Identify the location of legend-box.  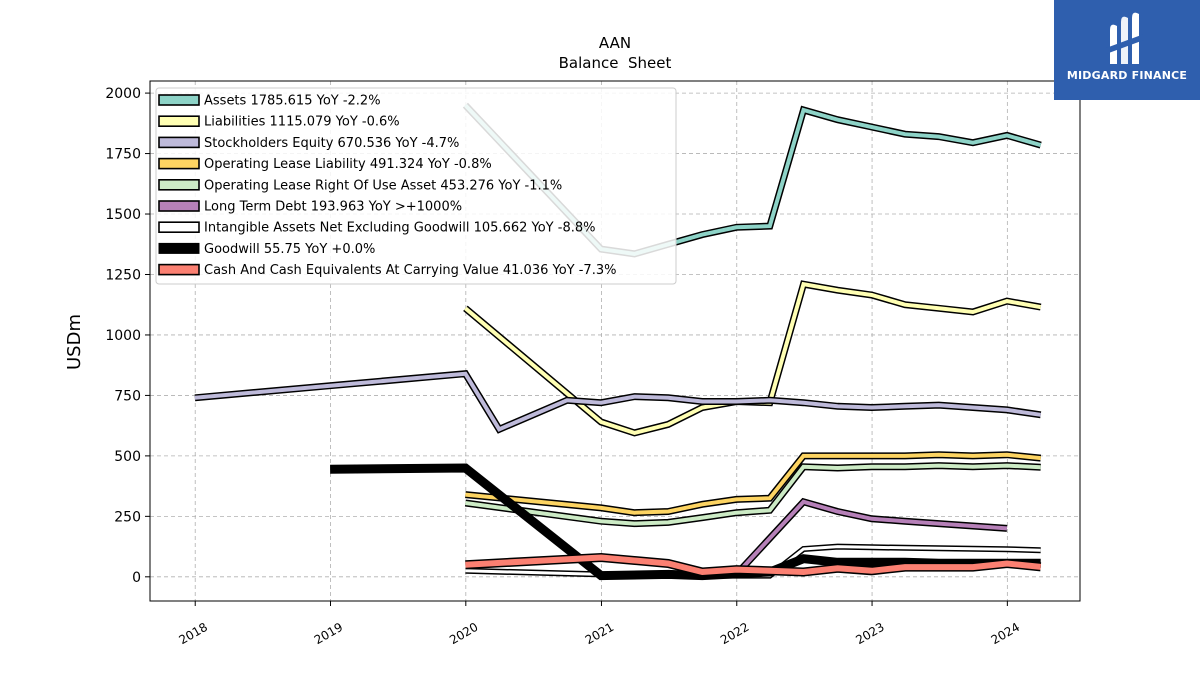
(416, 186).